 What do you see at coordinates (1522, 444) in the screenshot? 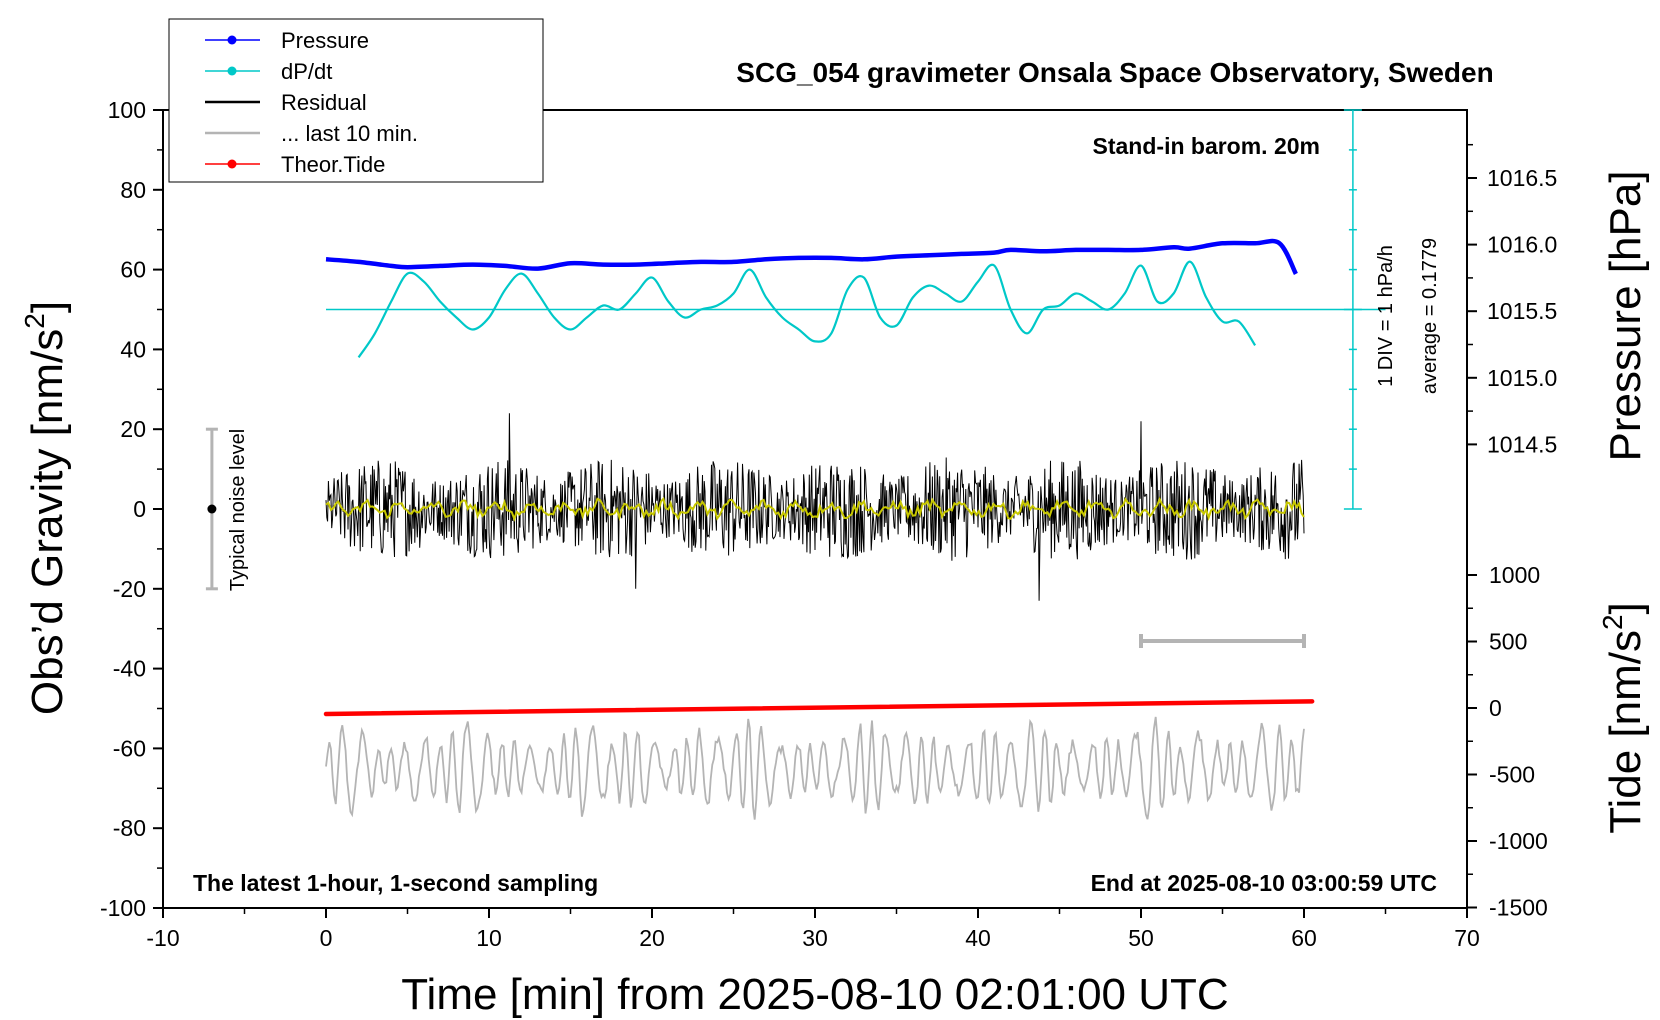
I see `pressure-tick-label: 1014.5` at bounding box center [1522, 444].